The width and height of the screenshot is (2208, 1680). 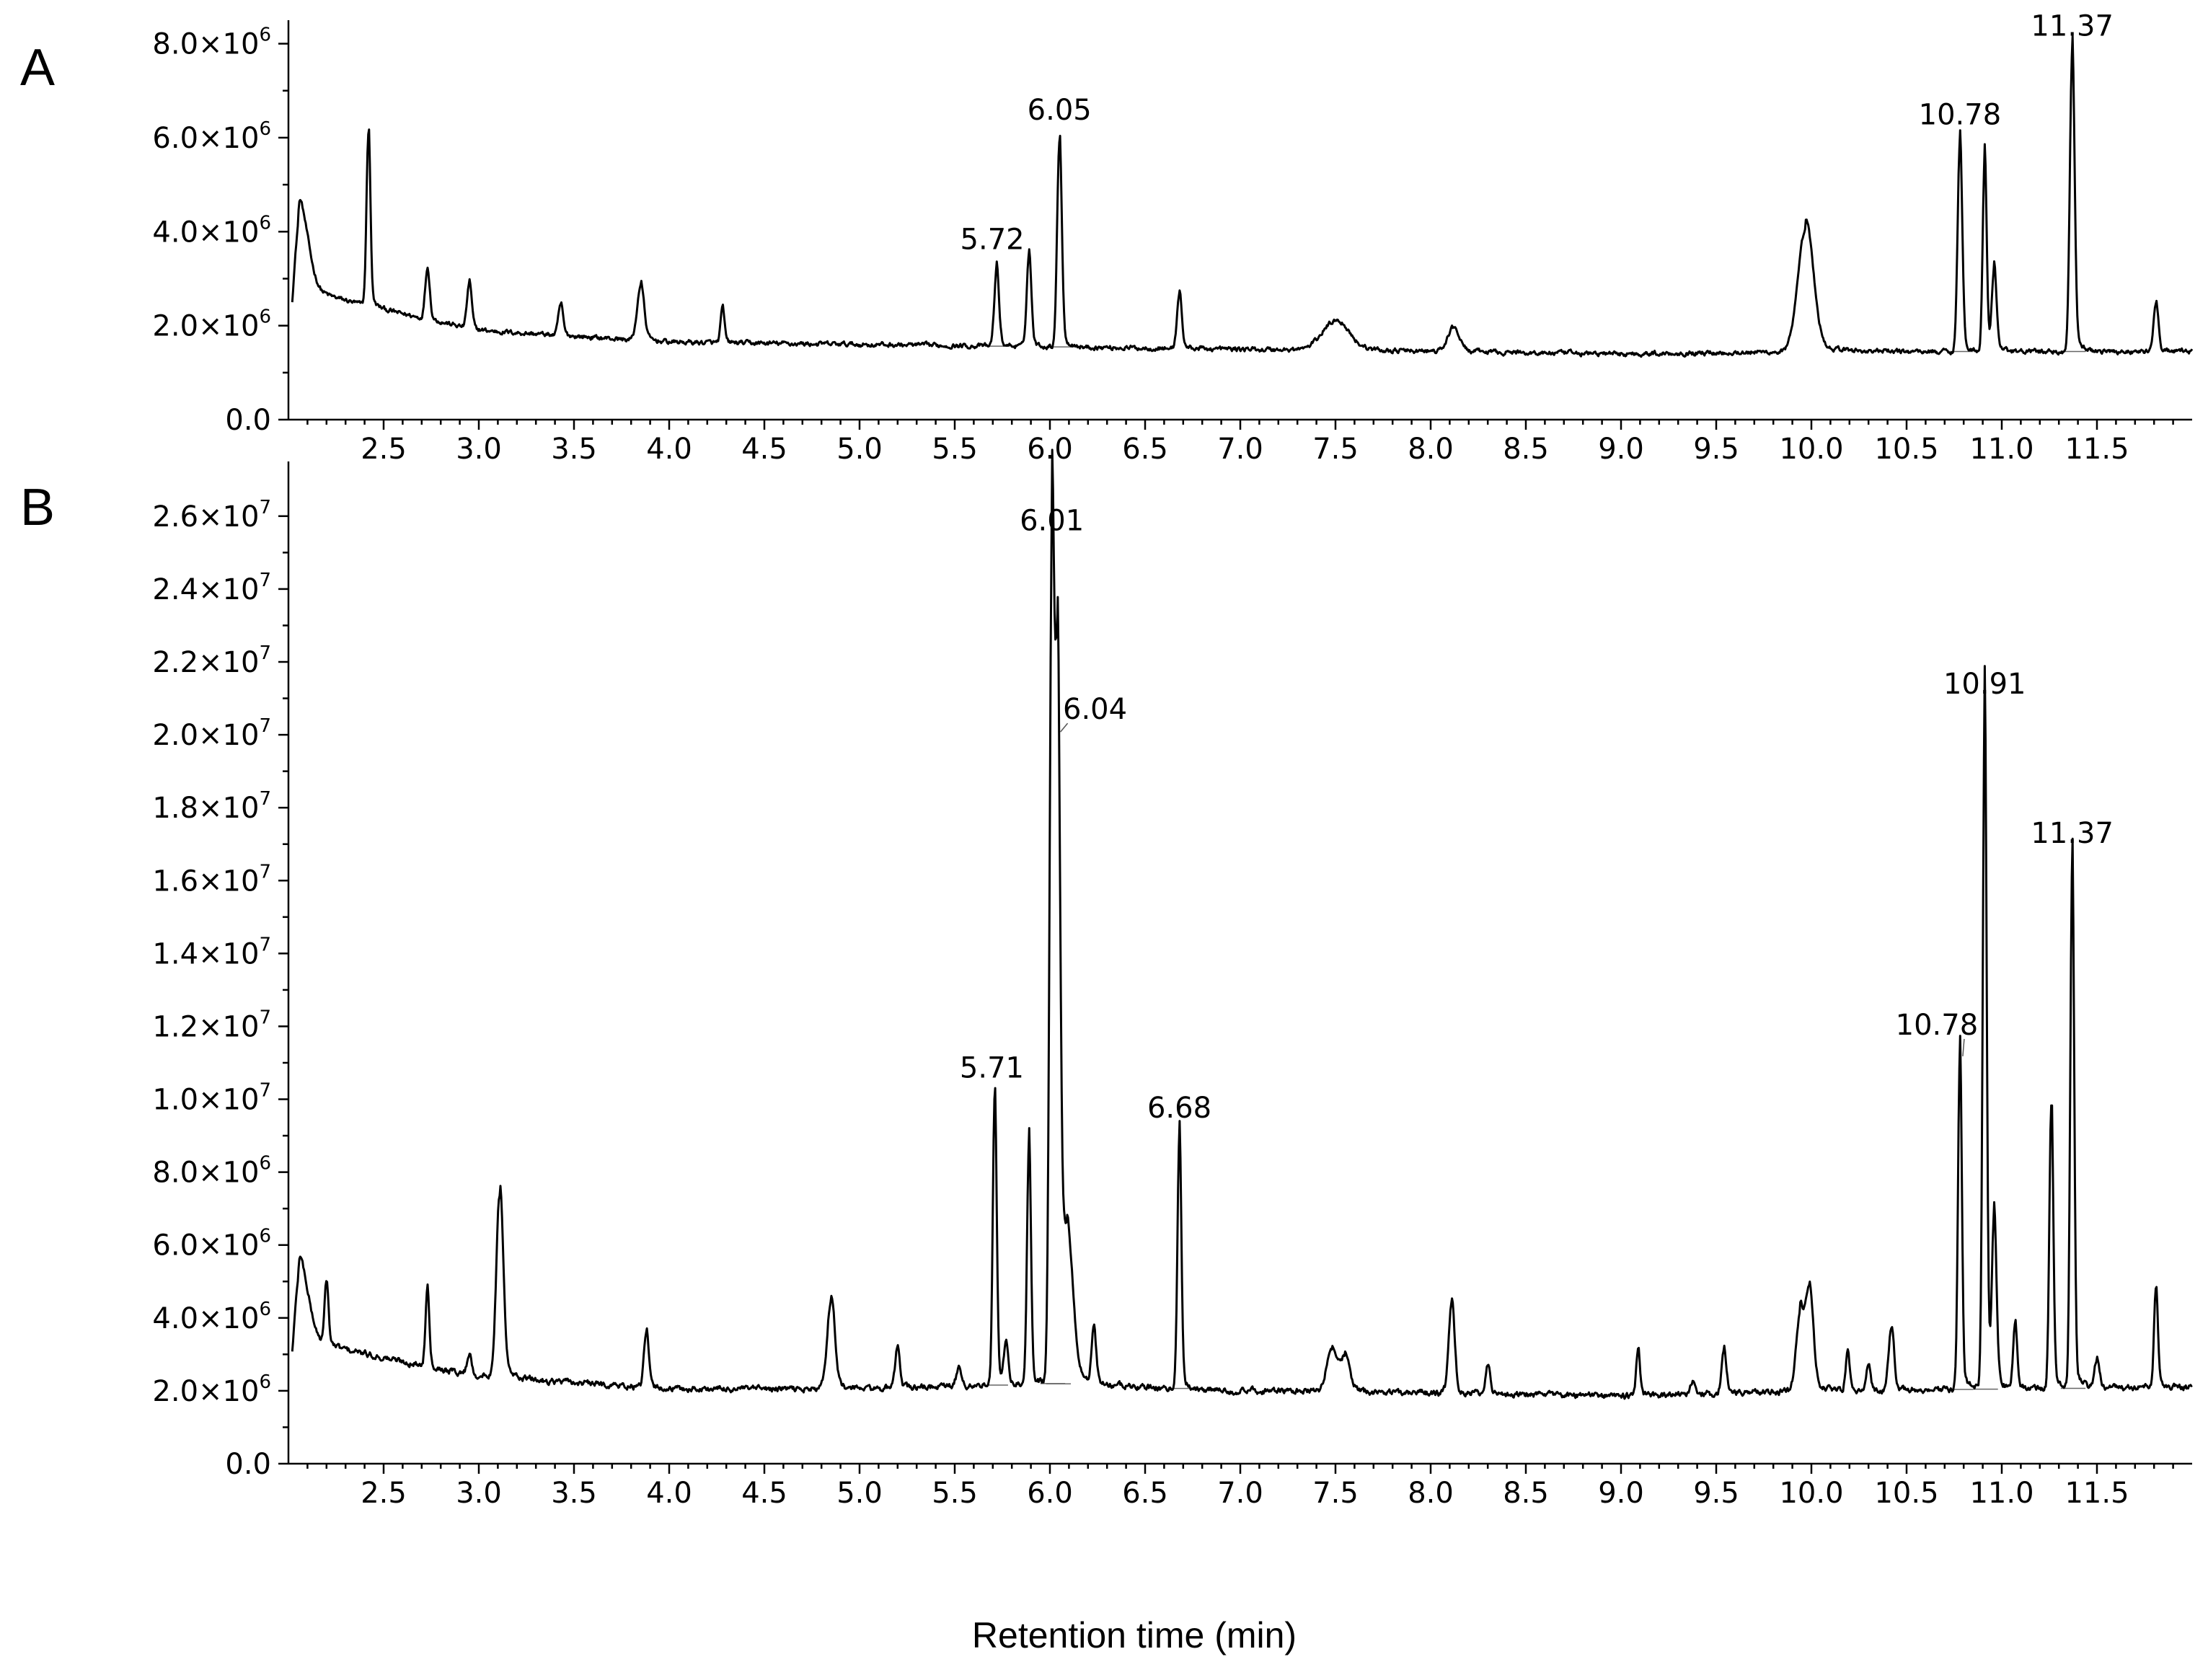 What do you see at coordinates (1060, 110) in the screenshot?
I see `peak-label: 6.05` at bounding box center [1060, 110].